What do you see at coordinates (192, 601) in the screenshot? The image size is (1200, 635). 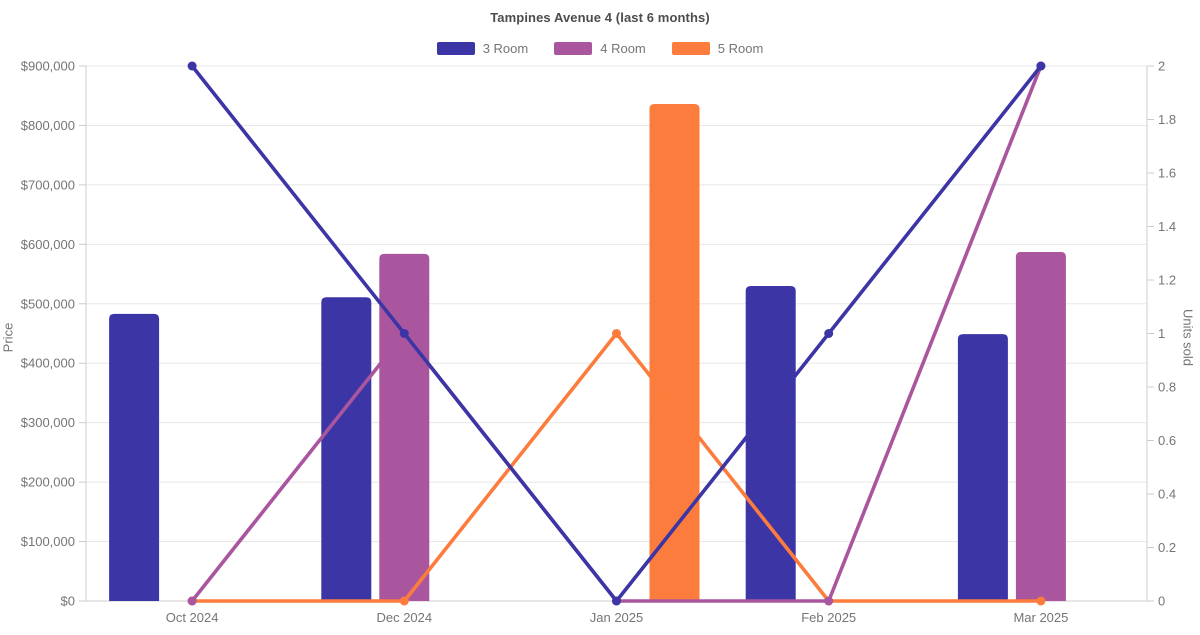 I see `point-4-room-oct-2024` at bounding box center [192, 601].